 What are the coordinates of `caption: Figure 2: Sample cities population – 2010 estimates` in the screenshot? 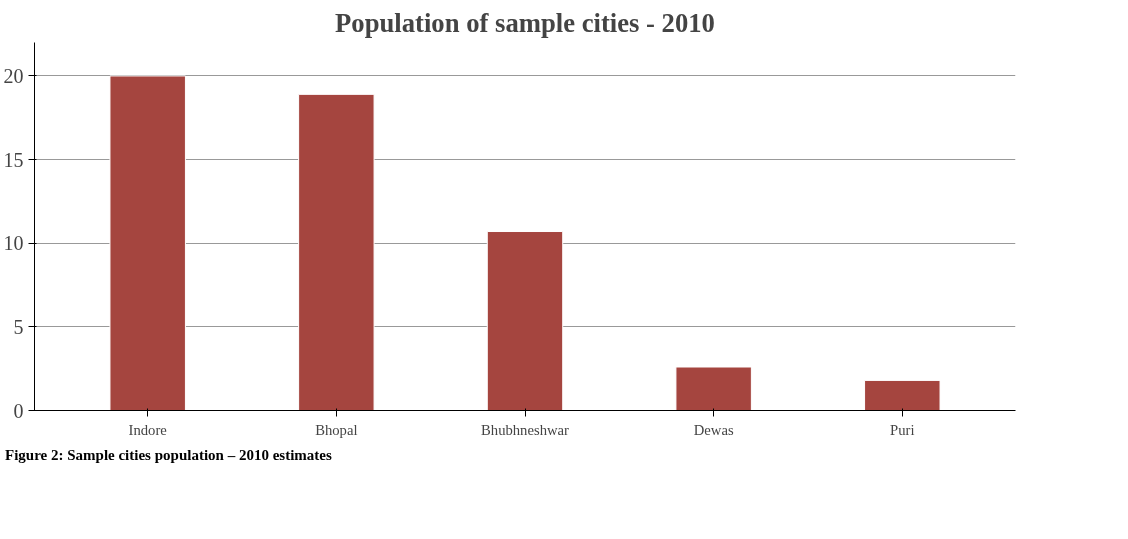 It's located at (168, 455).